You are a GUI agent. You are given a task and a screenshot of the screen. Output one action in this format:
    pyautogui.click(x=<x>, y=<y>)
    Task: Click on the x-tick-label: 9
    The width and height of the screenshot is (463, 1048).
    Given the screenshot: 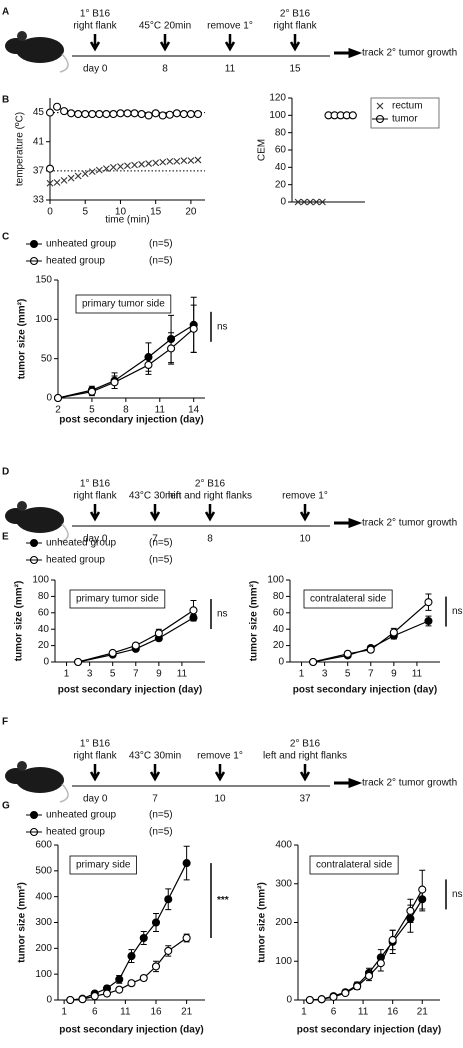 What is the action you would take?
    pyautogui.click(x=159, y=674)
    